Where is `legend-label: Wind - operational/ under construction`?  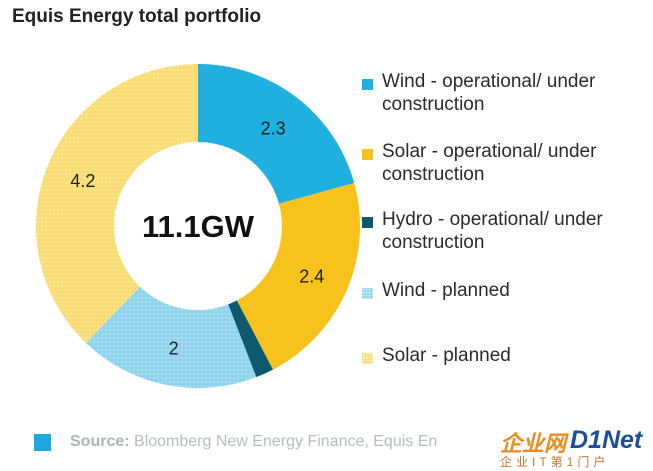
legend-label: Wind - operational/ under construction is located at coordinates (489, 93).